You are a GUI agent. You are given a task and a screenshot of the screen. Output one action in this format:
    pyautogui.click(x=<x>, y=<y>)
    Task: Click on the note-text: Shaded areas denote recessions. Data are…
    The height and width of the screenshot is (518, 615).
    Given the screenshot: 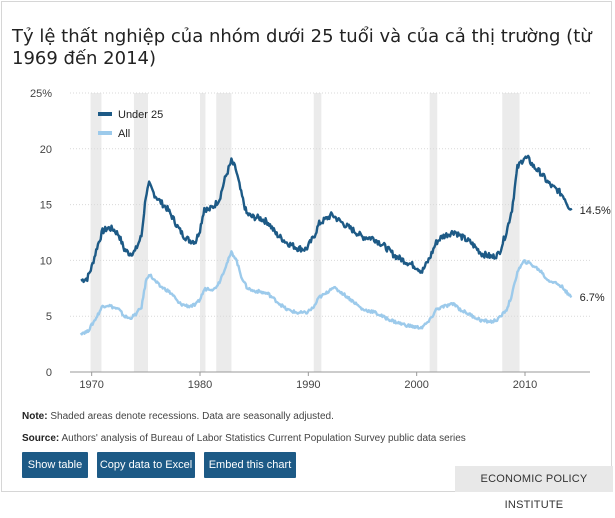 What is the action you would take?
    pyautogui.click(x=190, y=416)
    